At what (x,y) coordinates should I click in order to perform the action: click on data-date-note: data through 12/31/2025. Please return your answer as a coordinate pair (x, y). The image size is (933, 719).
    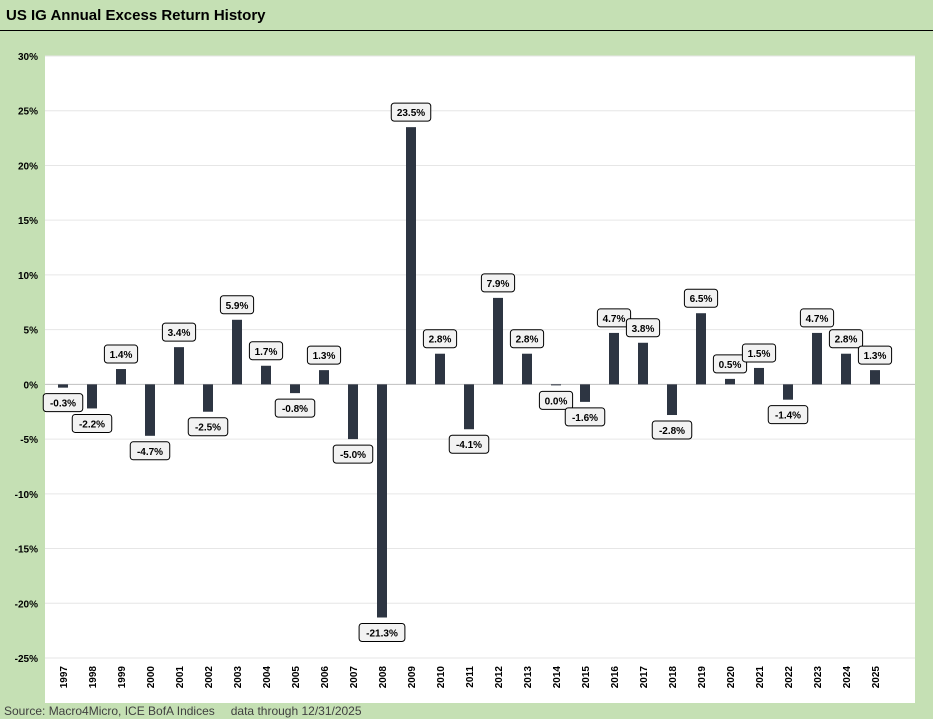
    Looking at the image, I should click on (296, 711).